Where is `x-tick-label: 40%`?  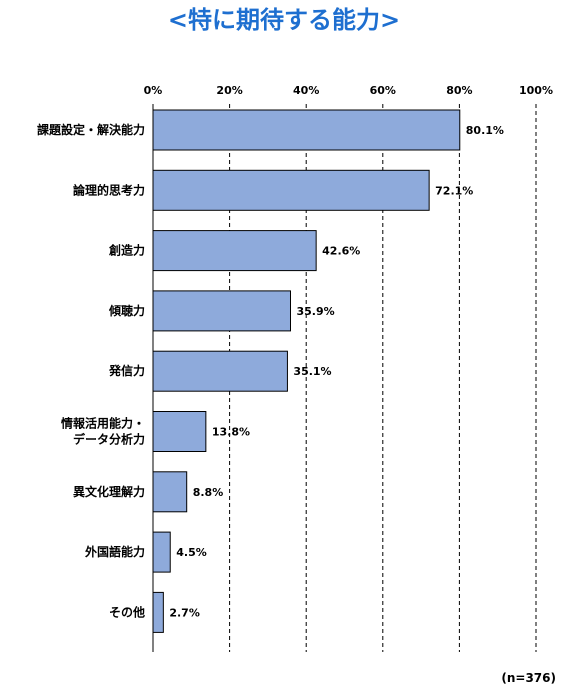 x-tick-label: 40% is located at coordinates (306, 90).